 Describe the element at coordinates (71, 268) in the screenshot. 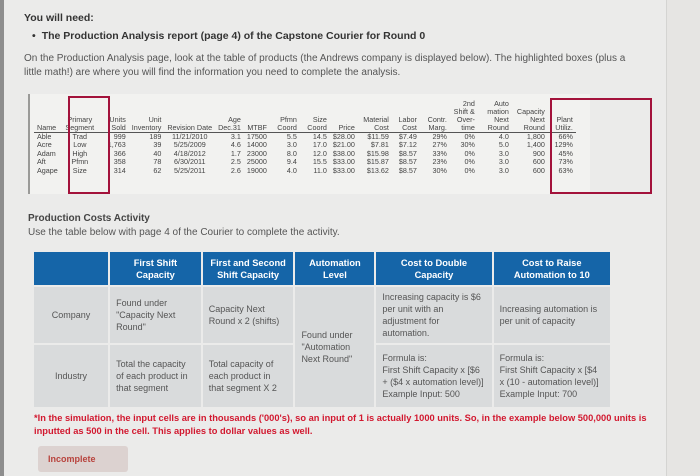

I see `header-blank` at that location.